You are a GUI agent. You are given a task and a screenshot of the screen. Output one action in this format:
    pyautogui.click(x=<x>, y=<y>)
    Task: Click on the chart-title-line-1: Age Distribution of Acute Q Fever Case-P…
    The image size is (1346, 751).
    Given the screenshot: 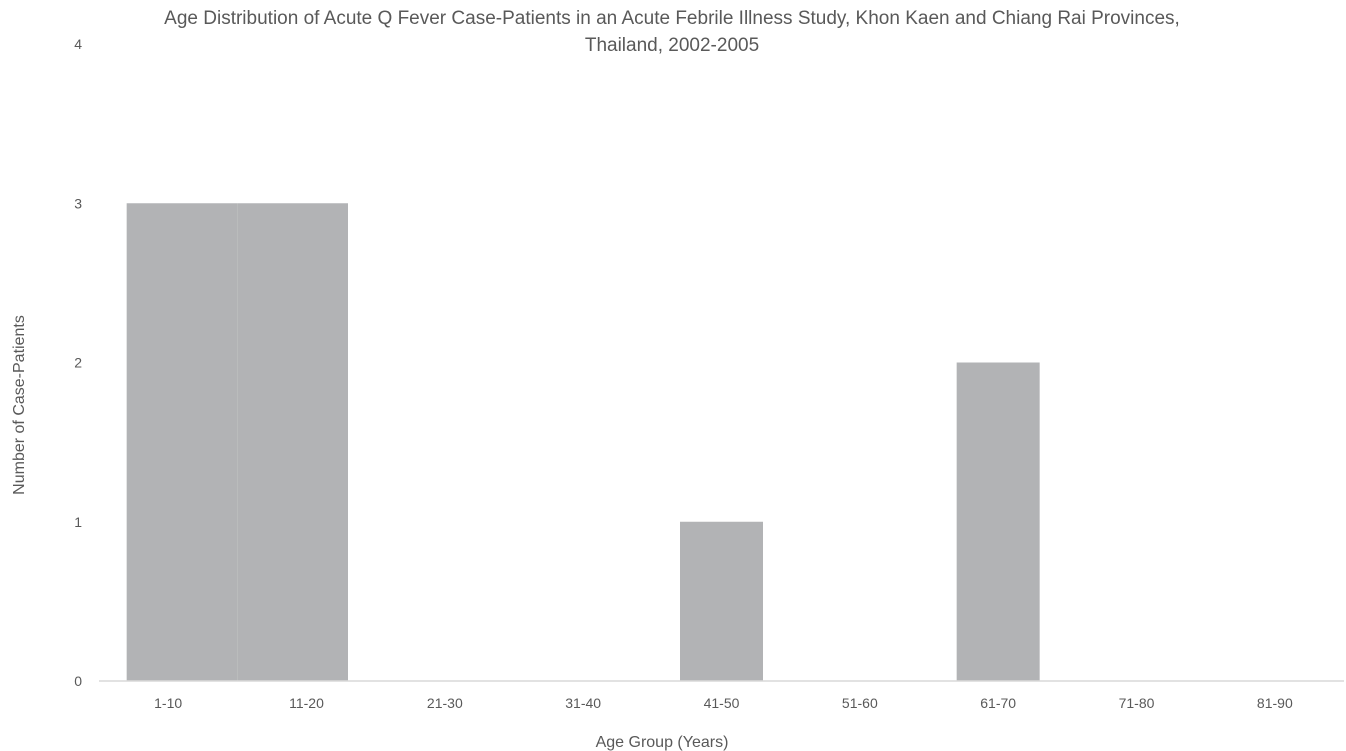 What is the action you would take?
    pyautogui.click(x=672, y=18)
    